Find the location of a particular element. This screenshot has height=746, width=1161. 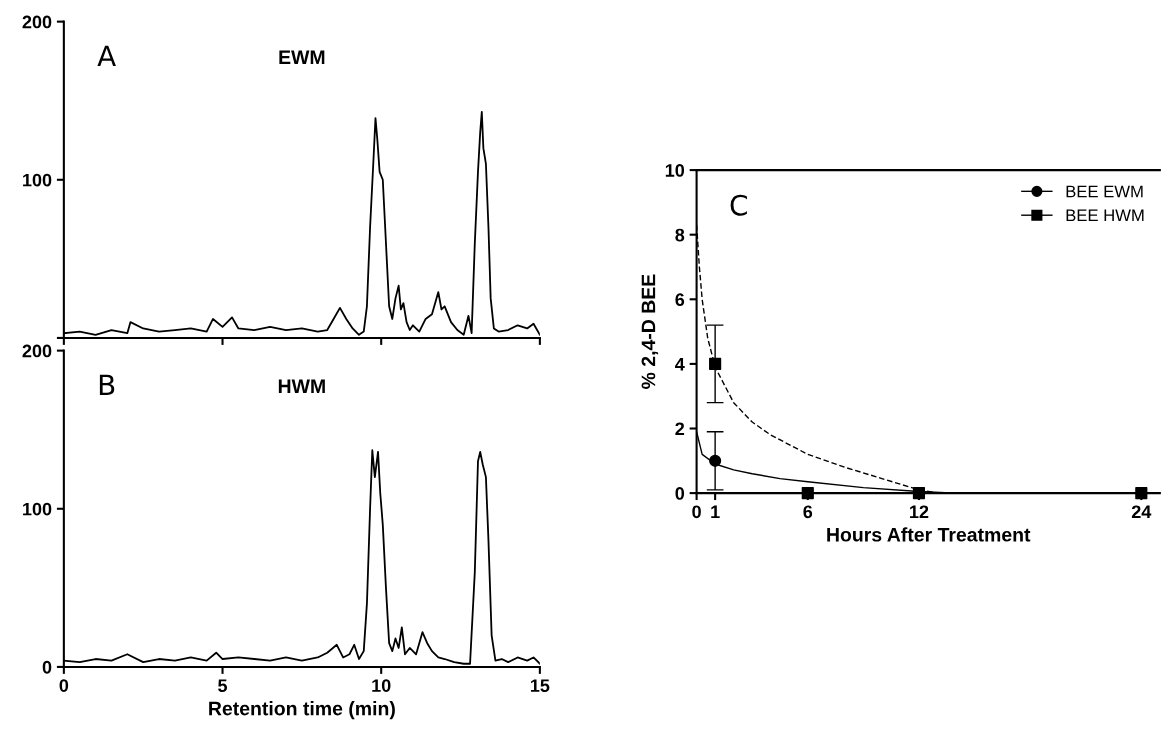

annotation: C is located at coordinates (738, 205).